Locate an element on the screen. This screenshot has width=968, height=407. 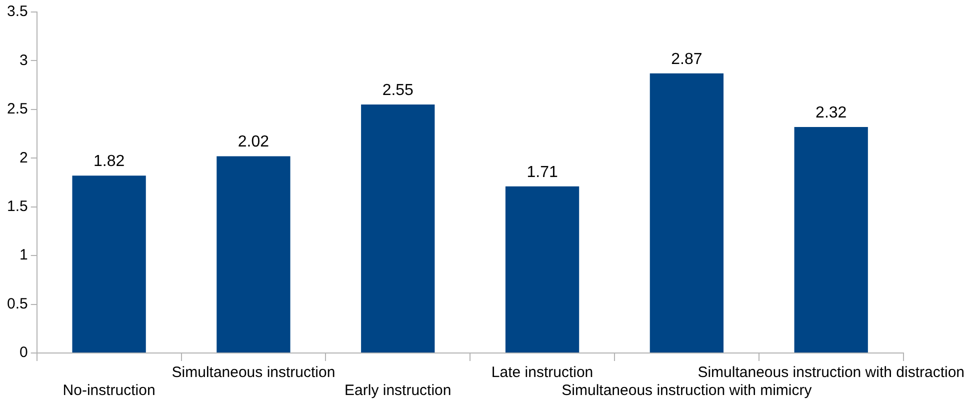
y-tick-label: 3 is located at coordinates (24, 60).